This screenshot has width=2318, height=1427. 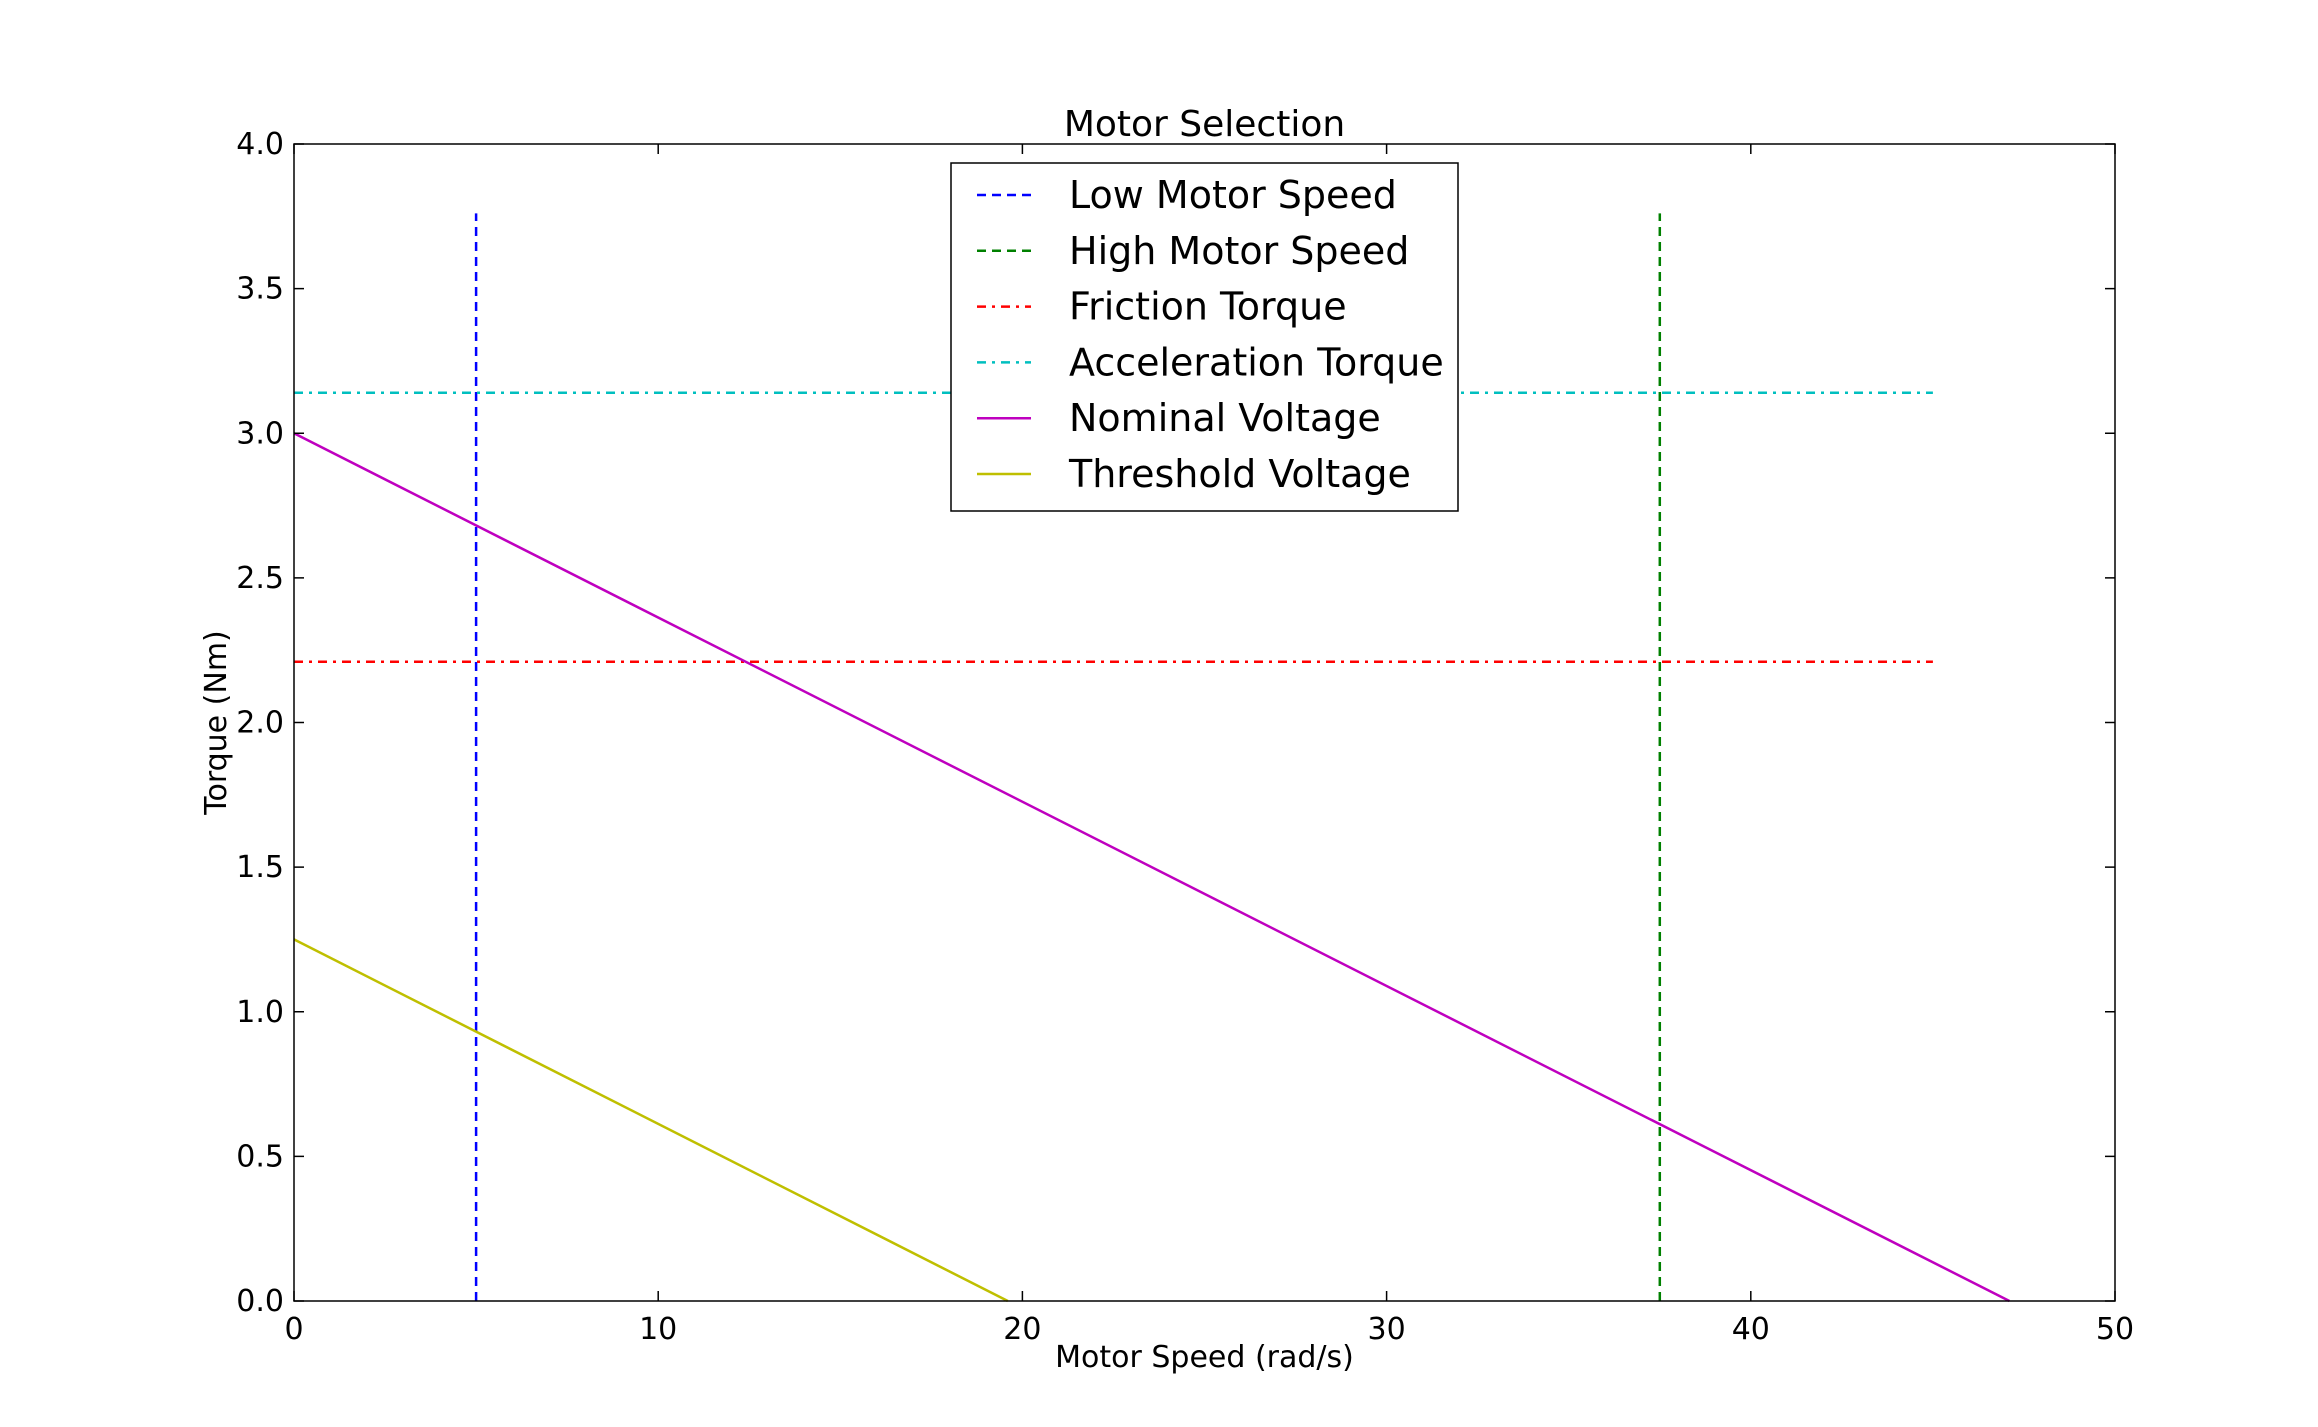 I want to click on chart-title: Motor Selection, so click(x=1204, y=124).